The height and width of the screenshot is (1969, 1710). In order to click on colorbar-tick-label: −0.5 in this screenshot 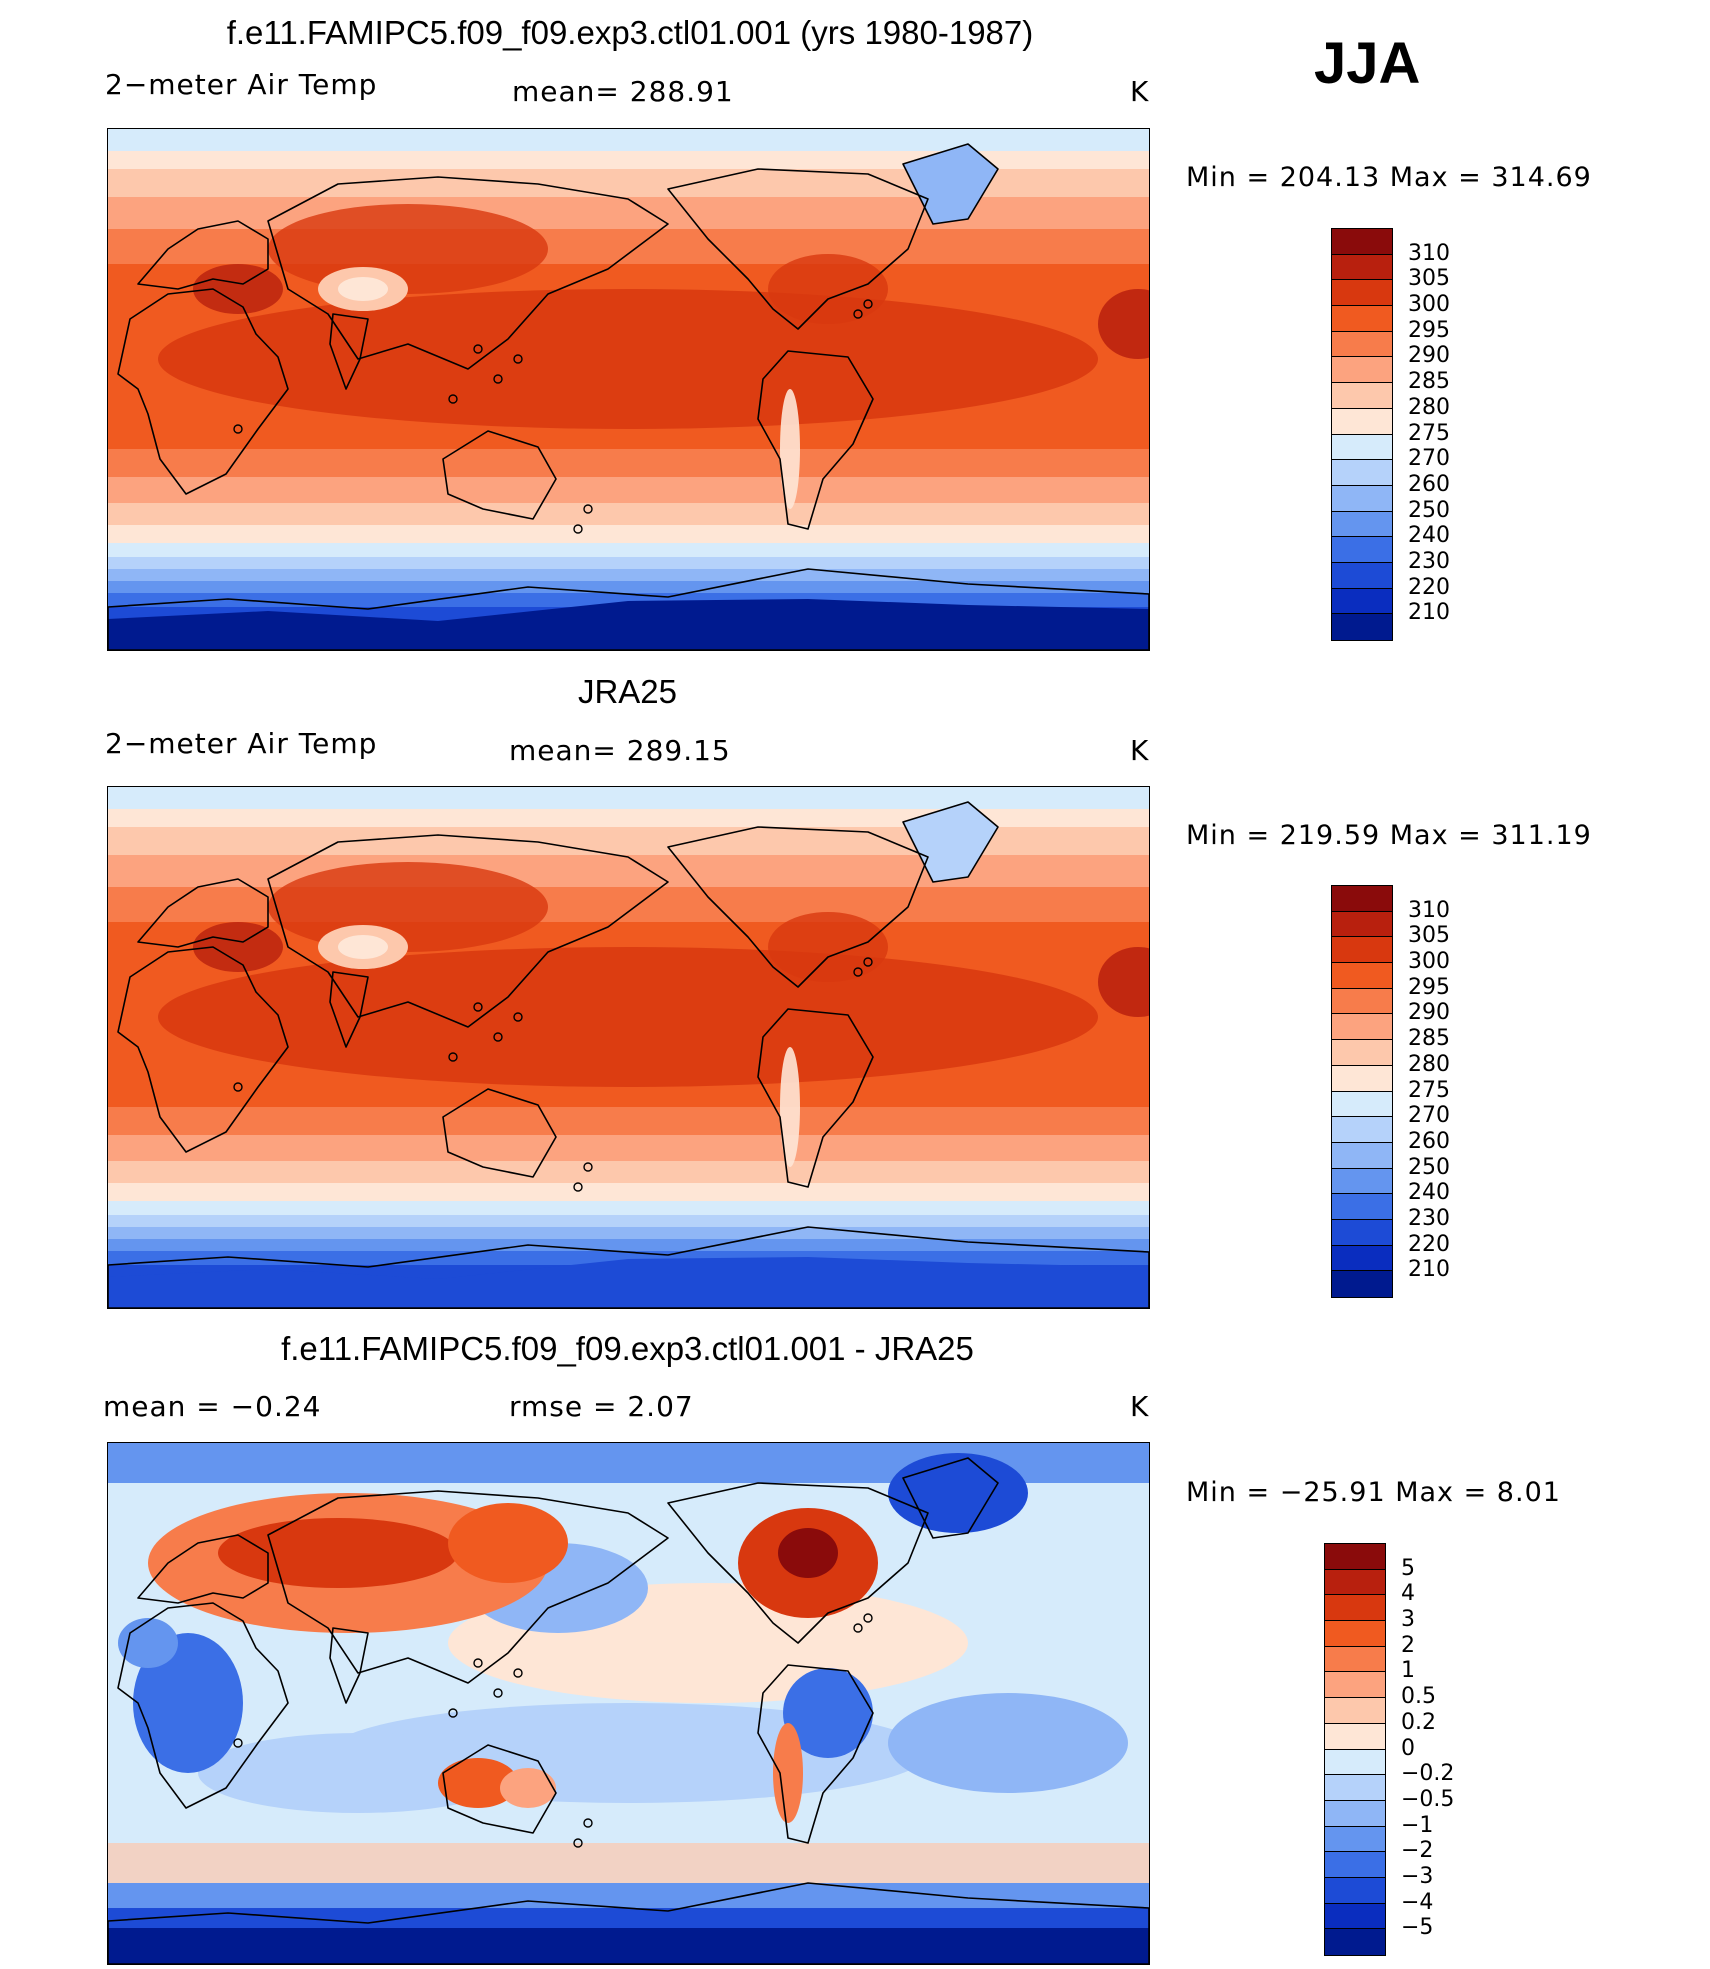, I will do `click(1428, 1799)`.